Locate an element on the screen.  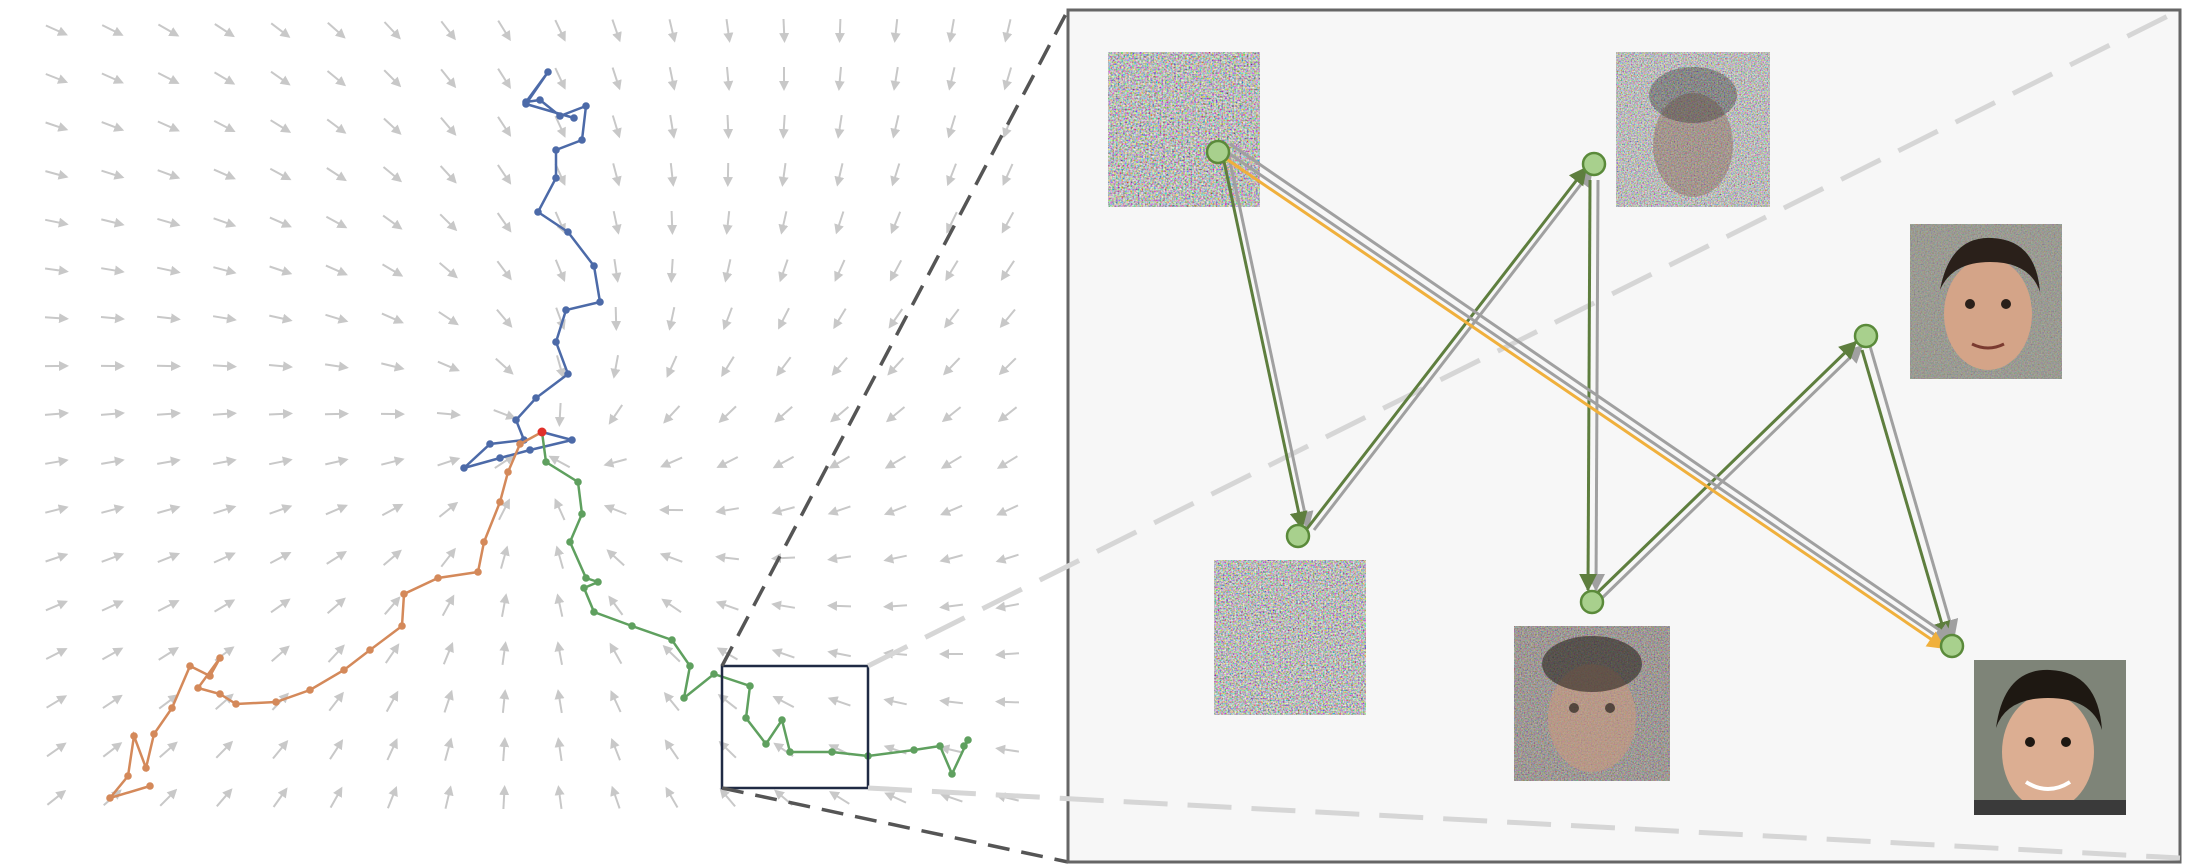
noisy-face-thumbnail is located at coordinates (1693, 129).